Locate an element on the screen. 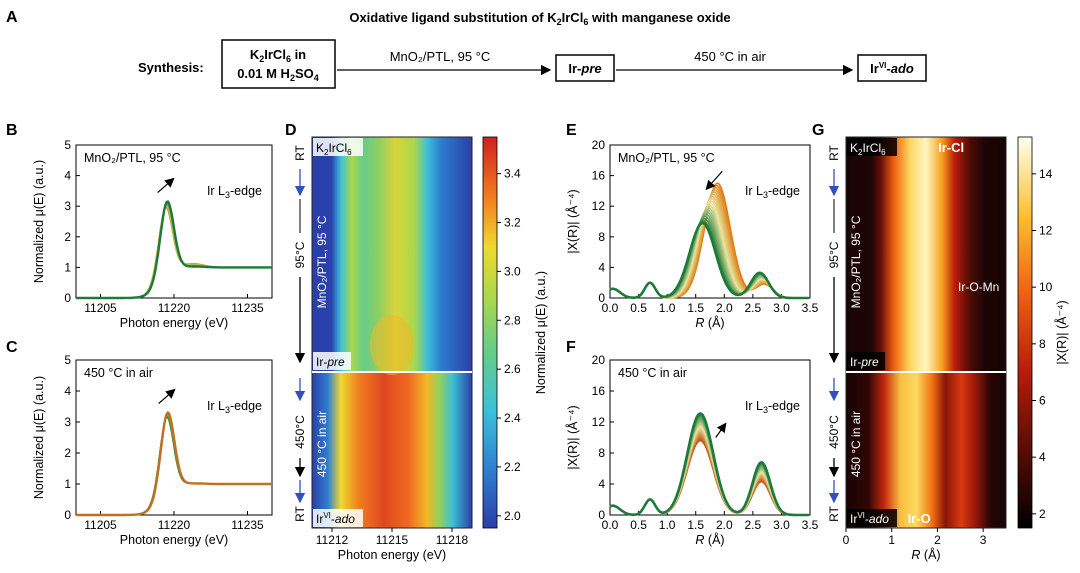 This screenshot has height=573, width=1080. side-label-rt-bottom: RT is located at coordinates (300, 513).